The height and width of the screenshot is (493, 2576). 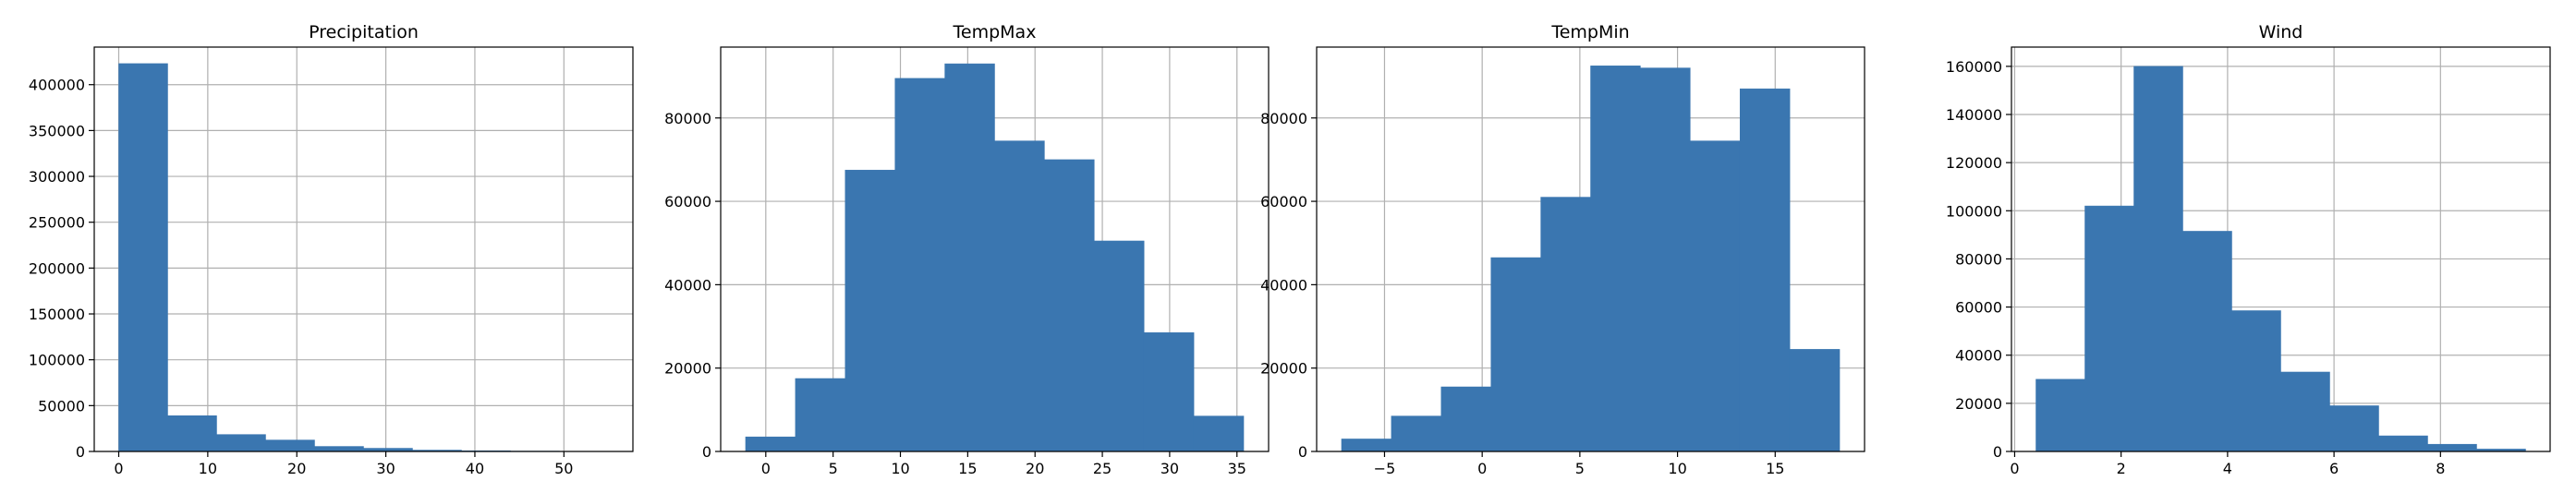 What do you see at coordinates (995, 32) in the screenshot?
I see `chart-title: TempMax` at bounding box center [995, 32].